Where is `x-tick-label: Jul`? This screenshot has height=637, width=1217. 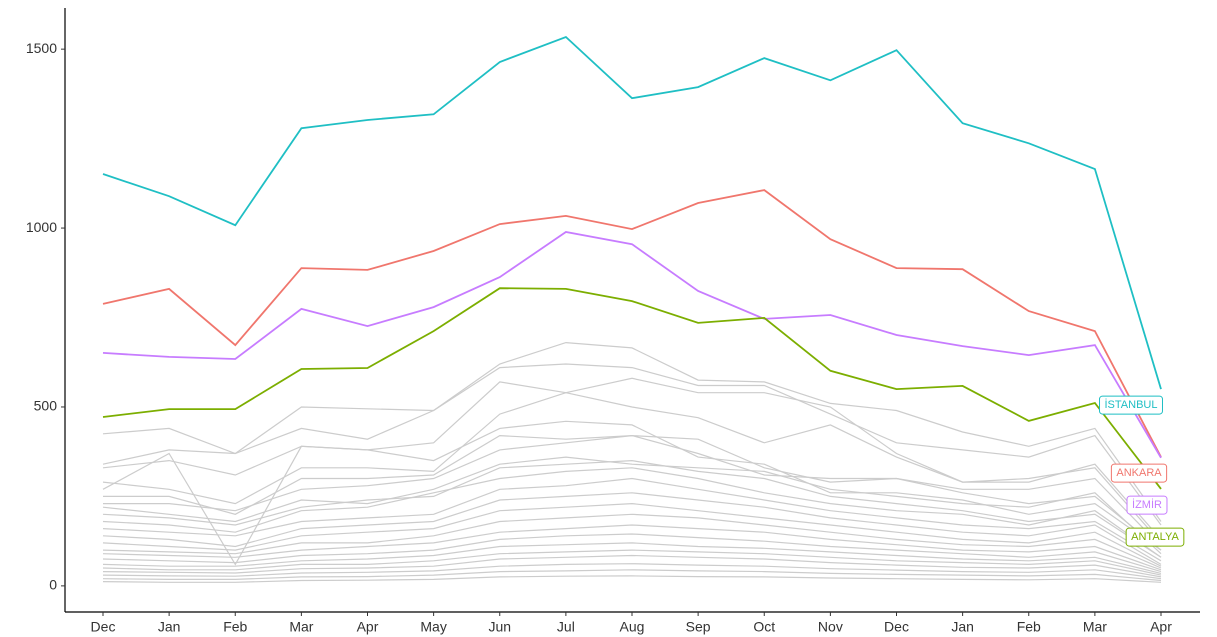 x-tick-label: Jul is located at coordinates (566, 627).